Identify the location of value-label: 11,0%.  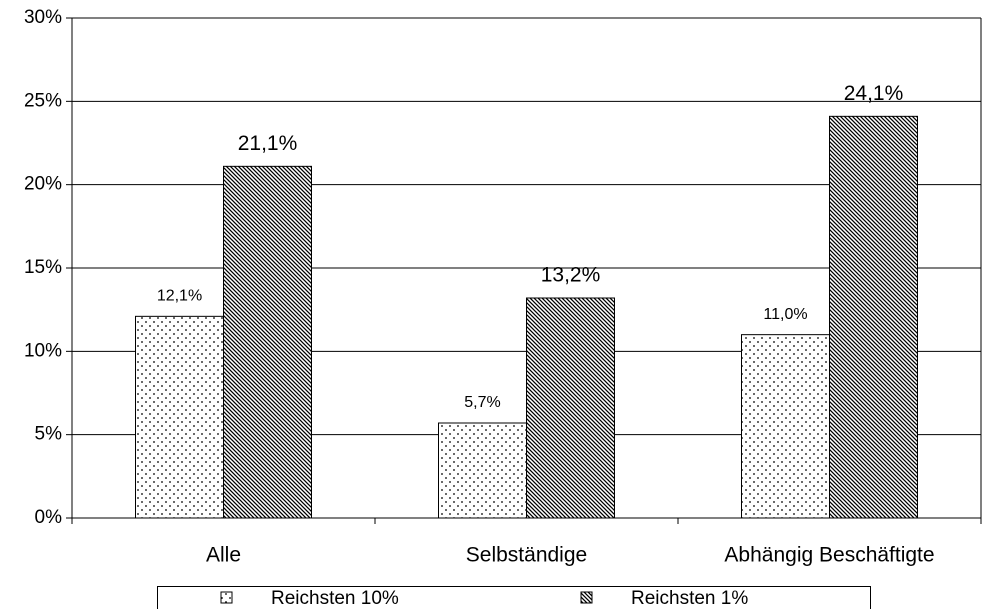
(785, 314).